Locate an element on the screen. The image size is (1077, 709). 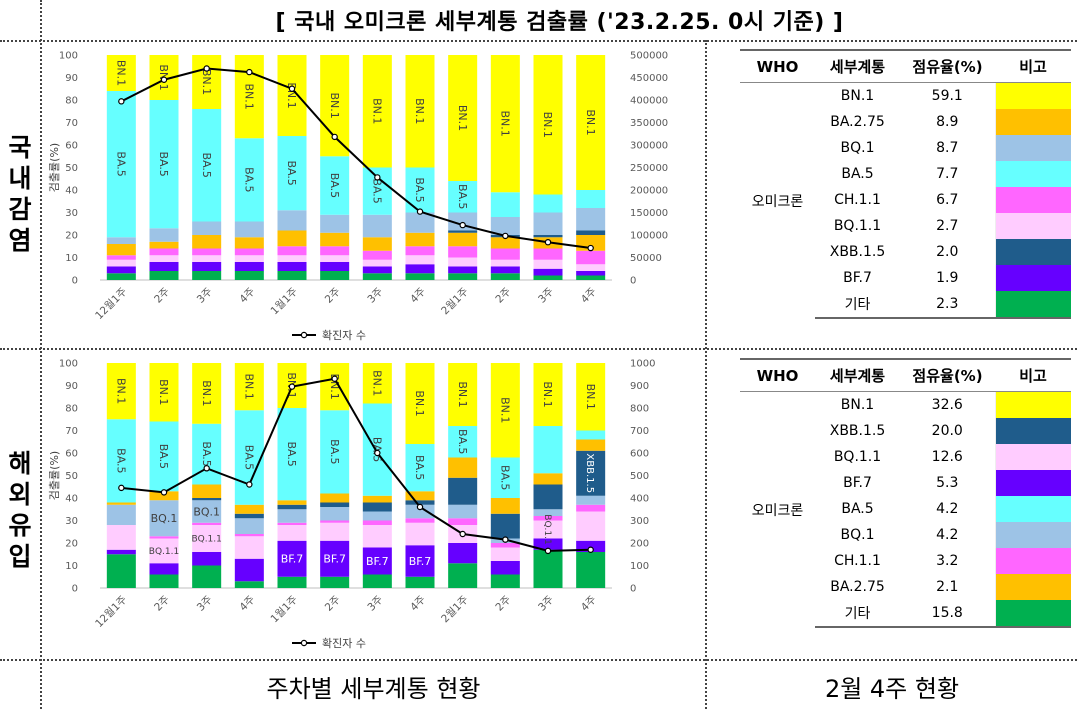
table-row: XBB.1.5 2.0 is located at coordinates (905, 252).